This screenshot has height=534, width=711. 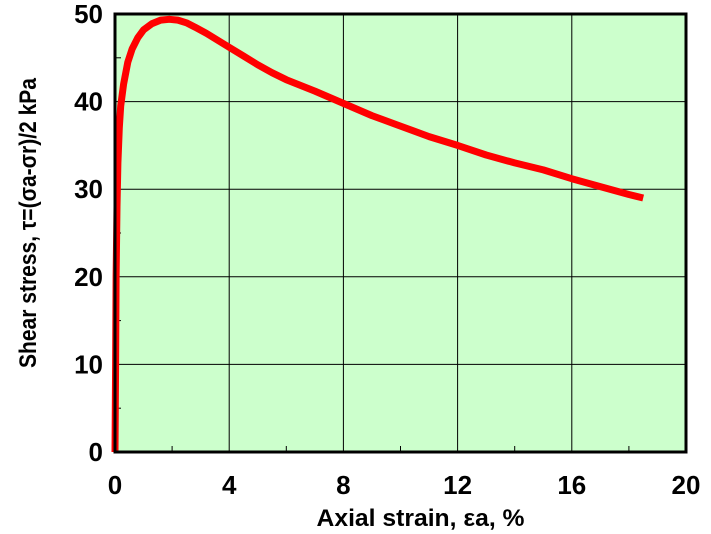 What do you see at coordinates (88, 233) in the screenshot?
I see `y-tick-labels: 0 10 20 30 40 50` at bounding box center [88, 233].